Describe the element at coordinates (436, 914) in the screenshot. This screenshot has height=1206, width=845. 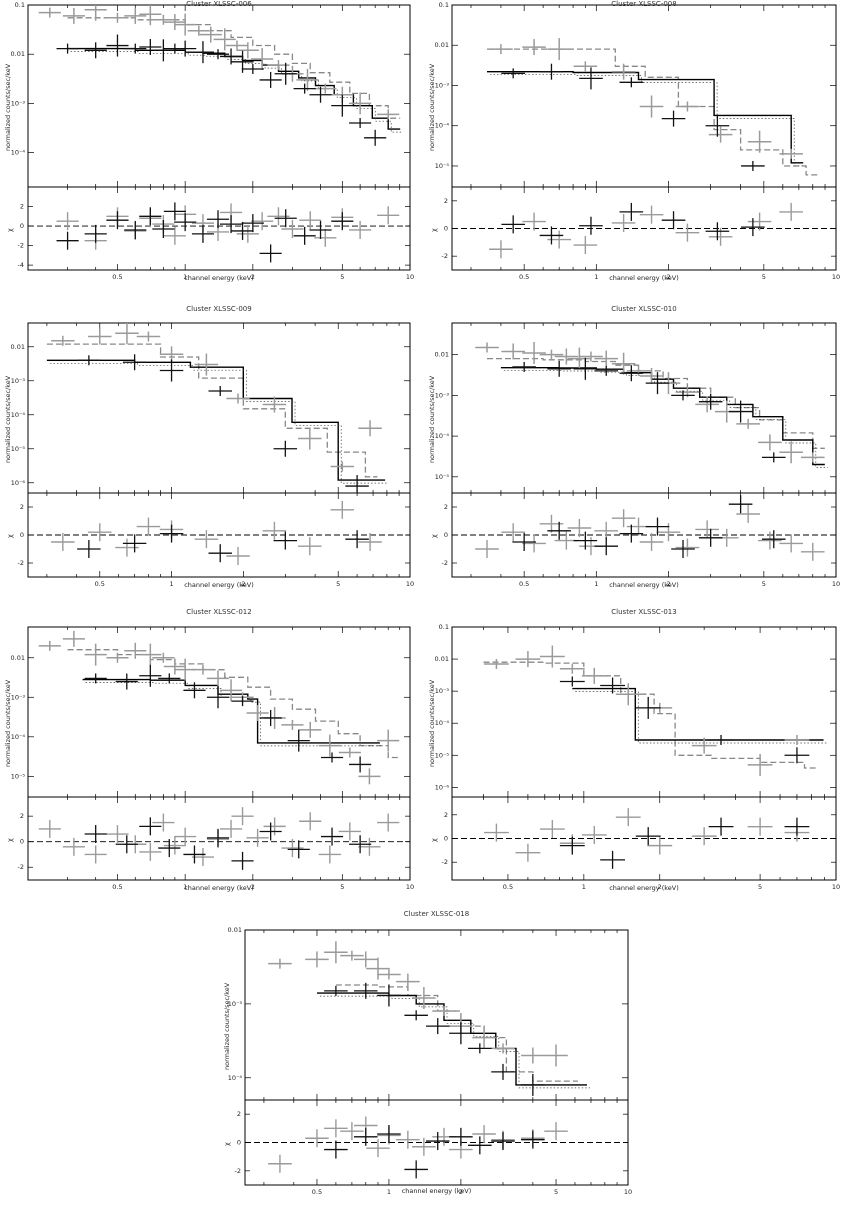
I see `chart-title: Cluster XLSSC-018` at that location.